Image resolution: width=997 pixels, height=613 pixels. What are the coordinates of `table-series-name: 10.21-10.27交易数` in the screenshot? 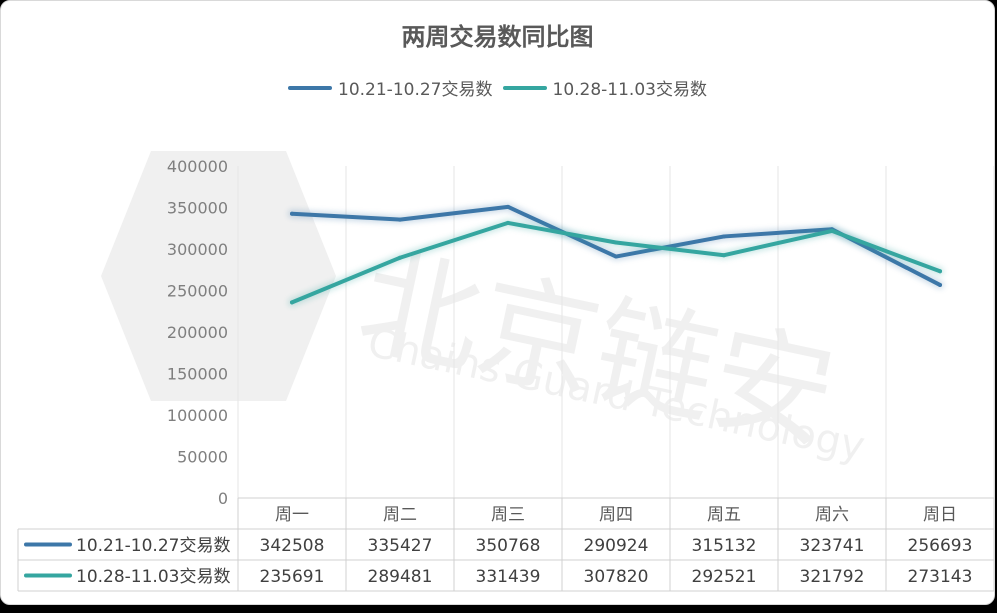 It's located at (153, 546).